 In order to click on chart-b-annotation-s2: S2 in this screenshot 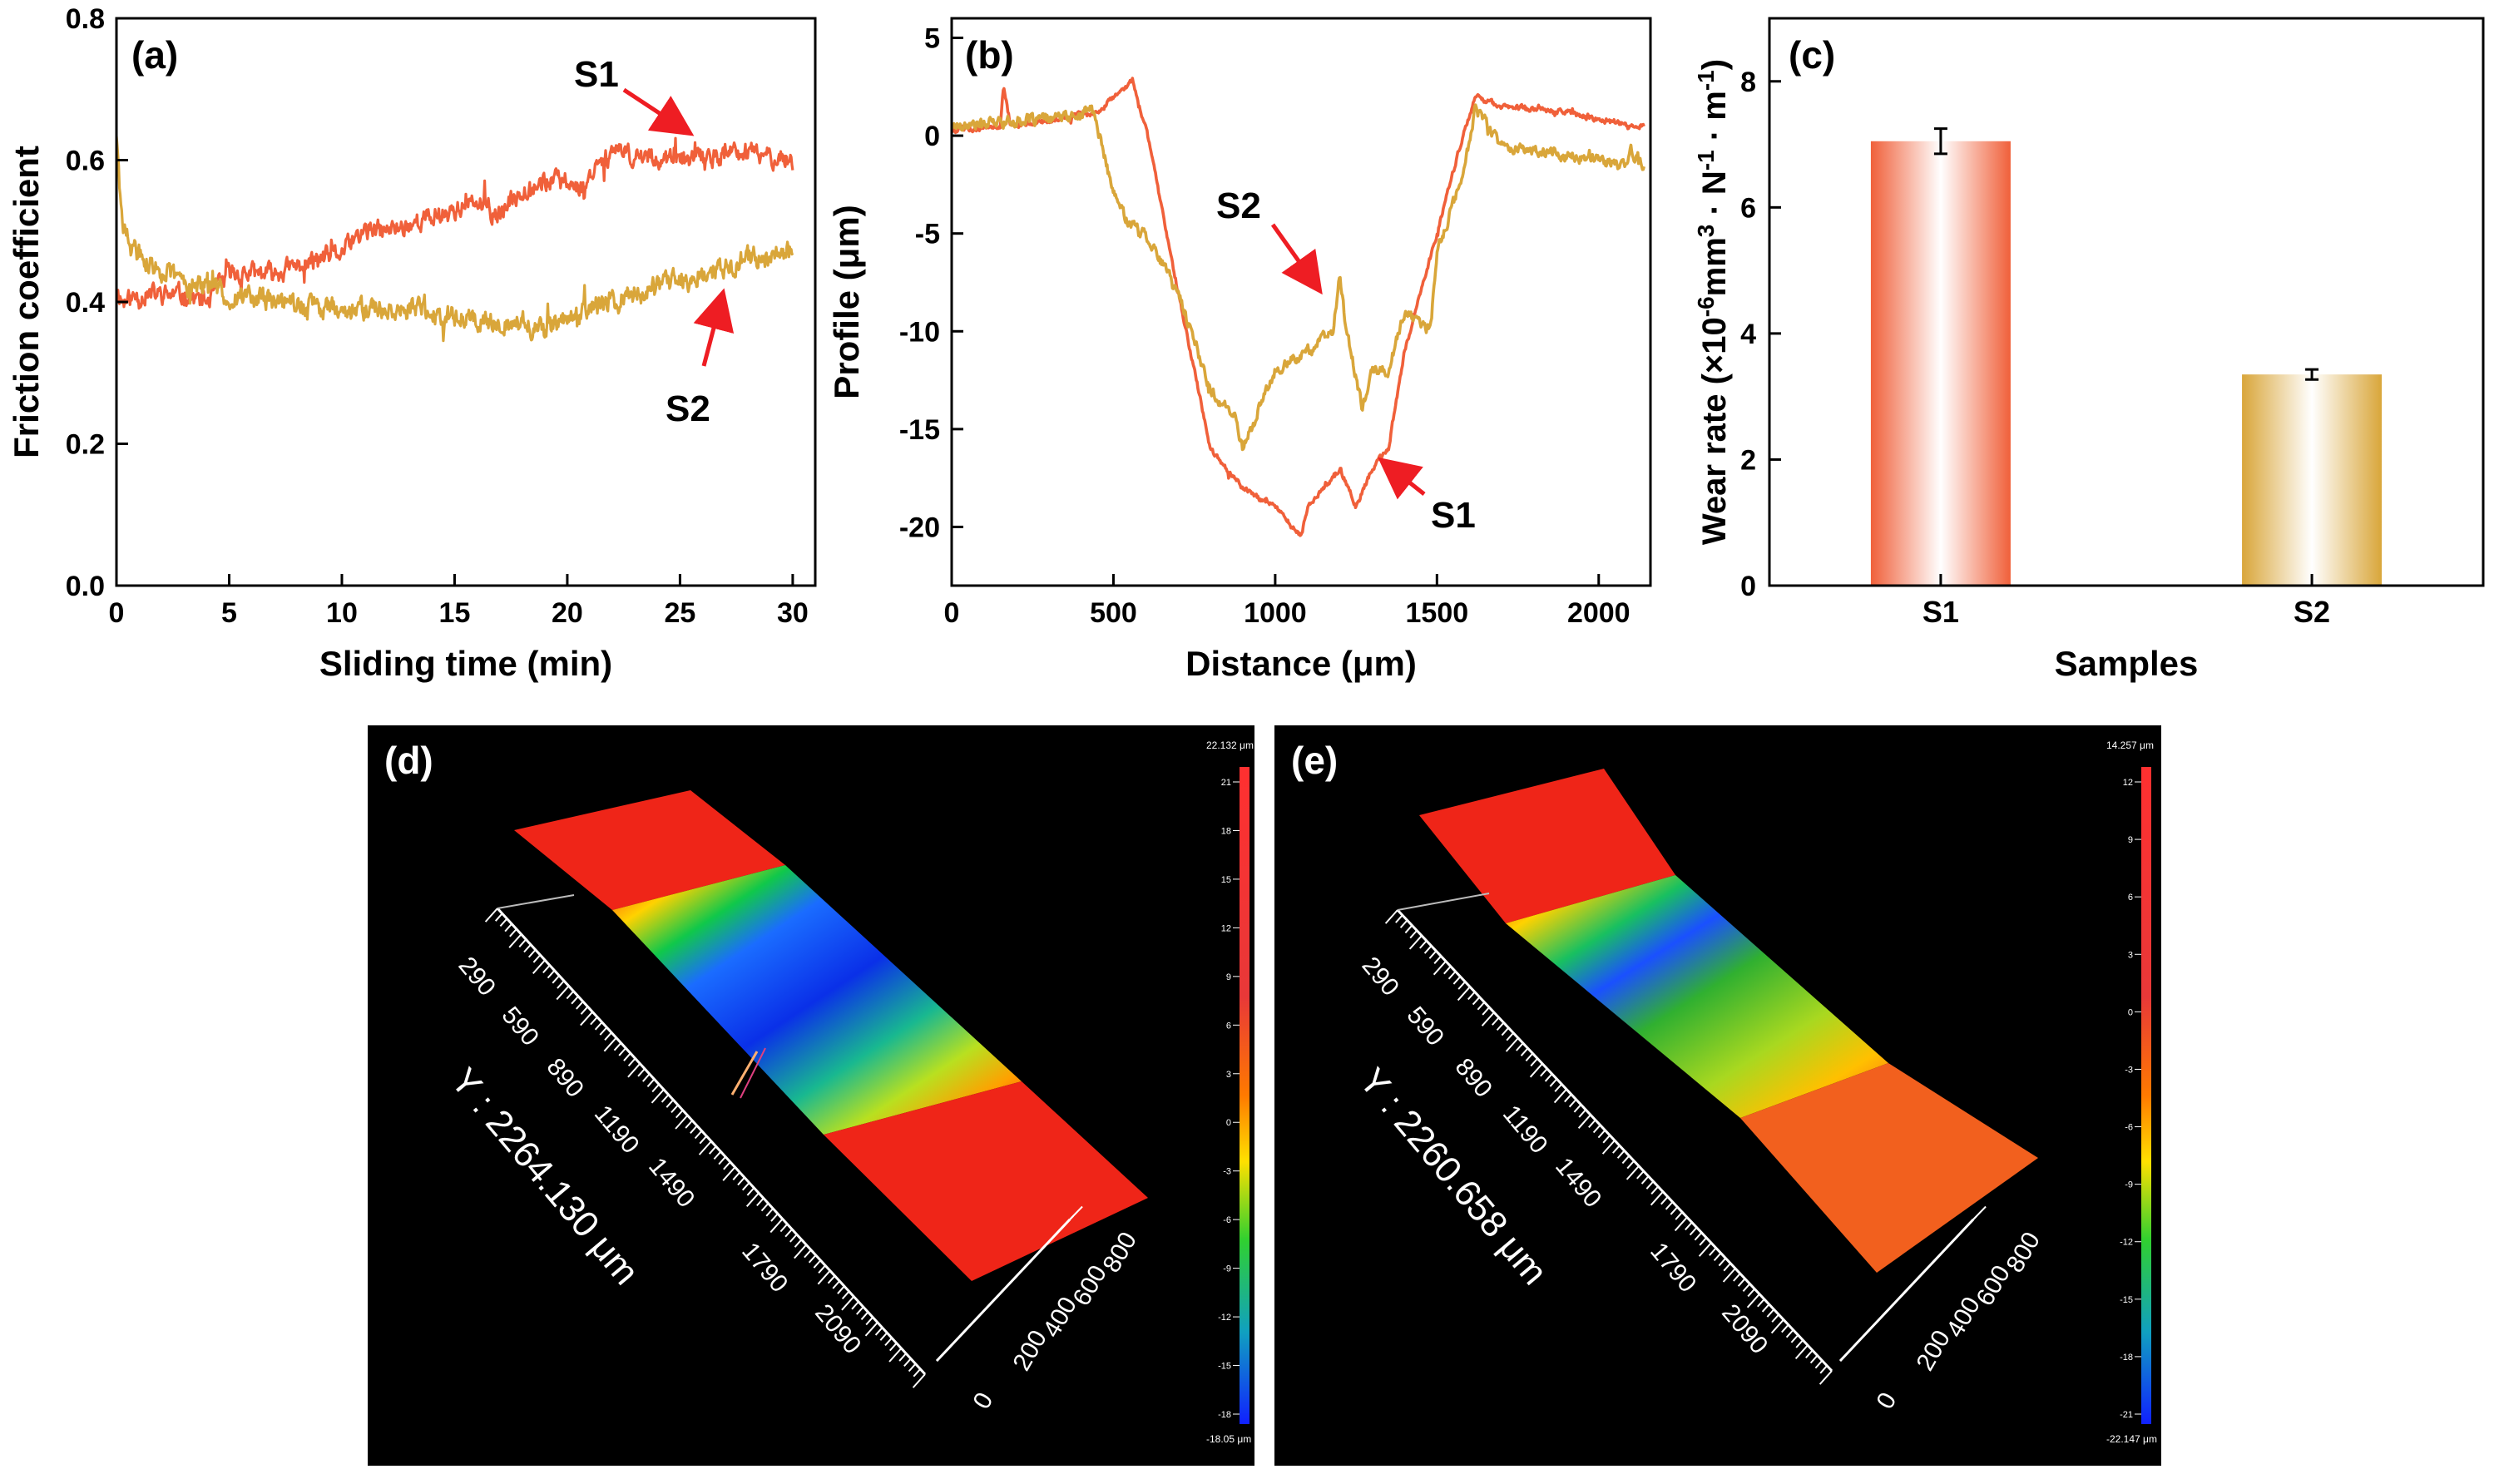, I will do `click(1238, 206)`.